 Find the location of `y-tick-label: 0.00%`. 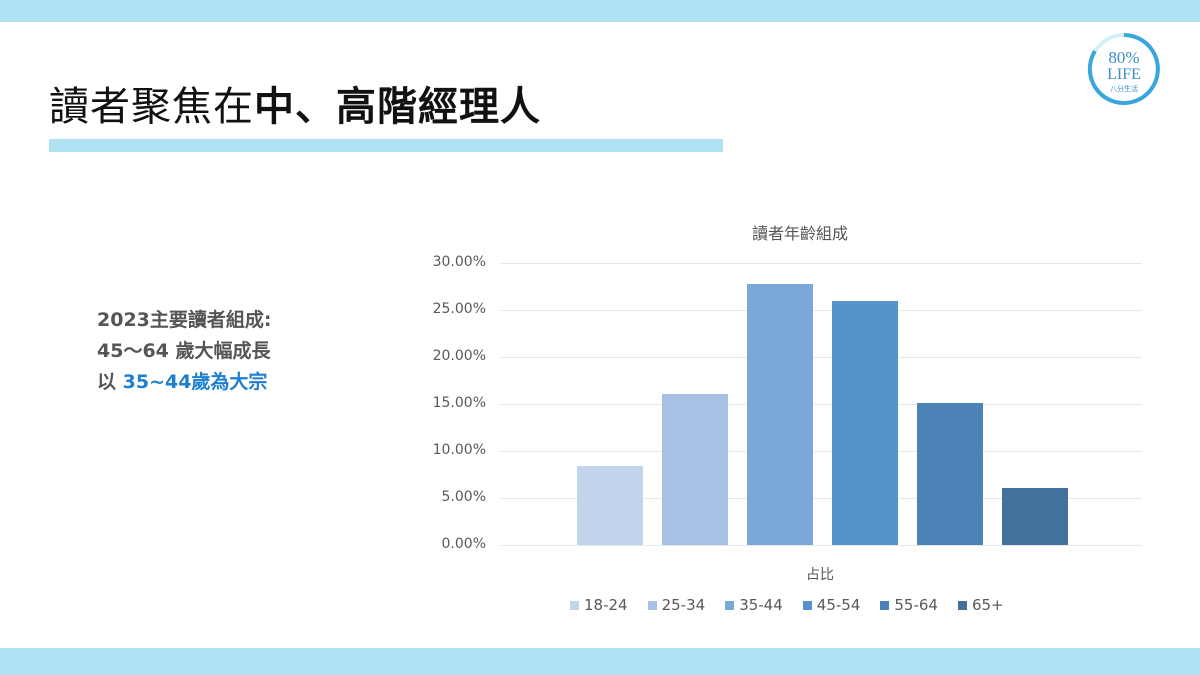

y-tick-label: 0.00% is located at coordinates (463, 544).